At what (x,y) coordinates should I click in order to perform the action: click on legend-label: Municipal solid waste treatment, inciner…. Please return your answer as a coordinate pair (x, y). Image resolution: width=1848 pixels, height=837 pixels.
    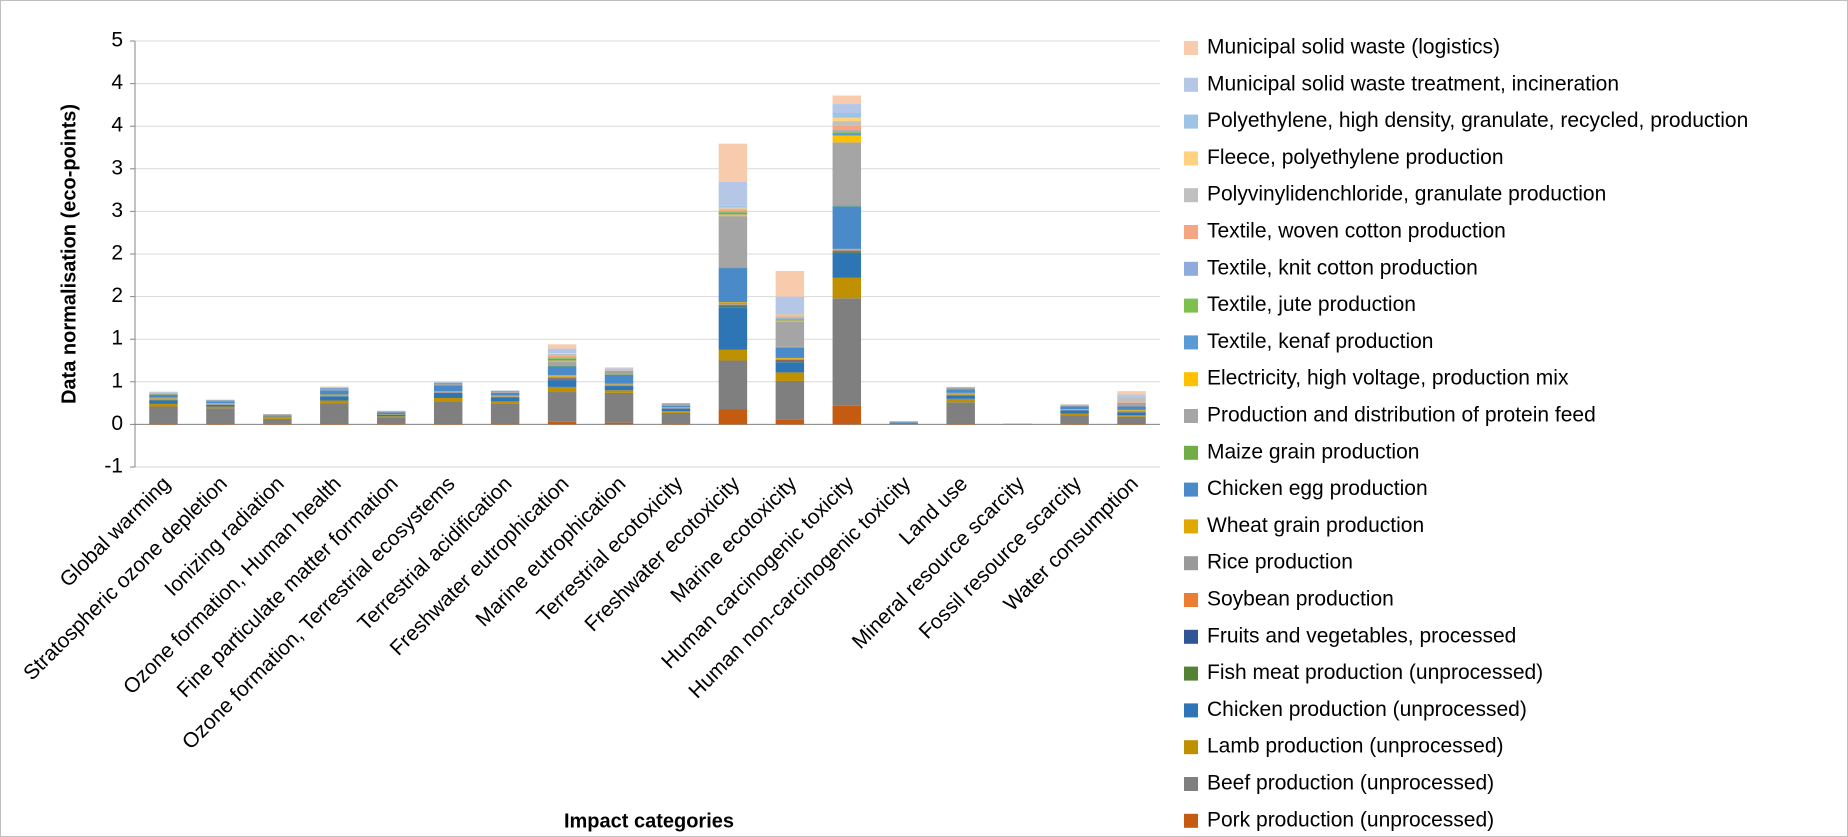
    Looking at the image, I should click on (1413, 83).